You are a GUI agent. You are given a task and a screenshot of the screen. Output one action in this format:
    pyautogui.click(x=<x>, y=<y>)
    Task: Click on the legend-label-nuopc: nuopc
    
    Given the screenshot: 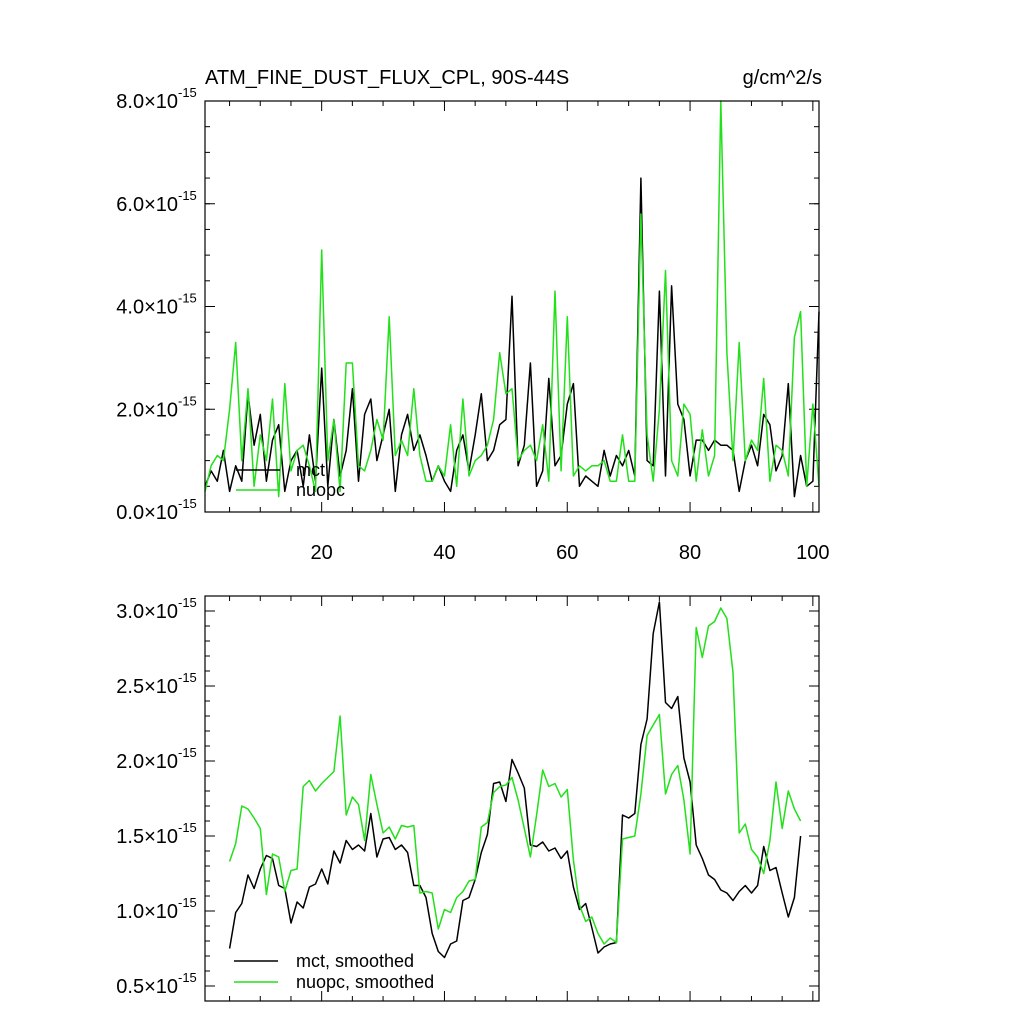 What is the action you would take?
    pyautogui.click(x=320, y=490)
    